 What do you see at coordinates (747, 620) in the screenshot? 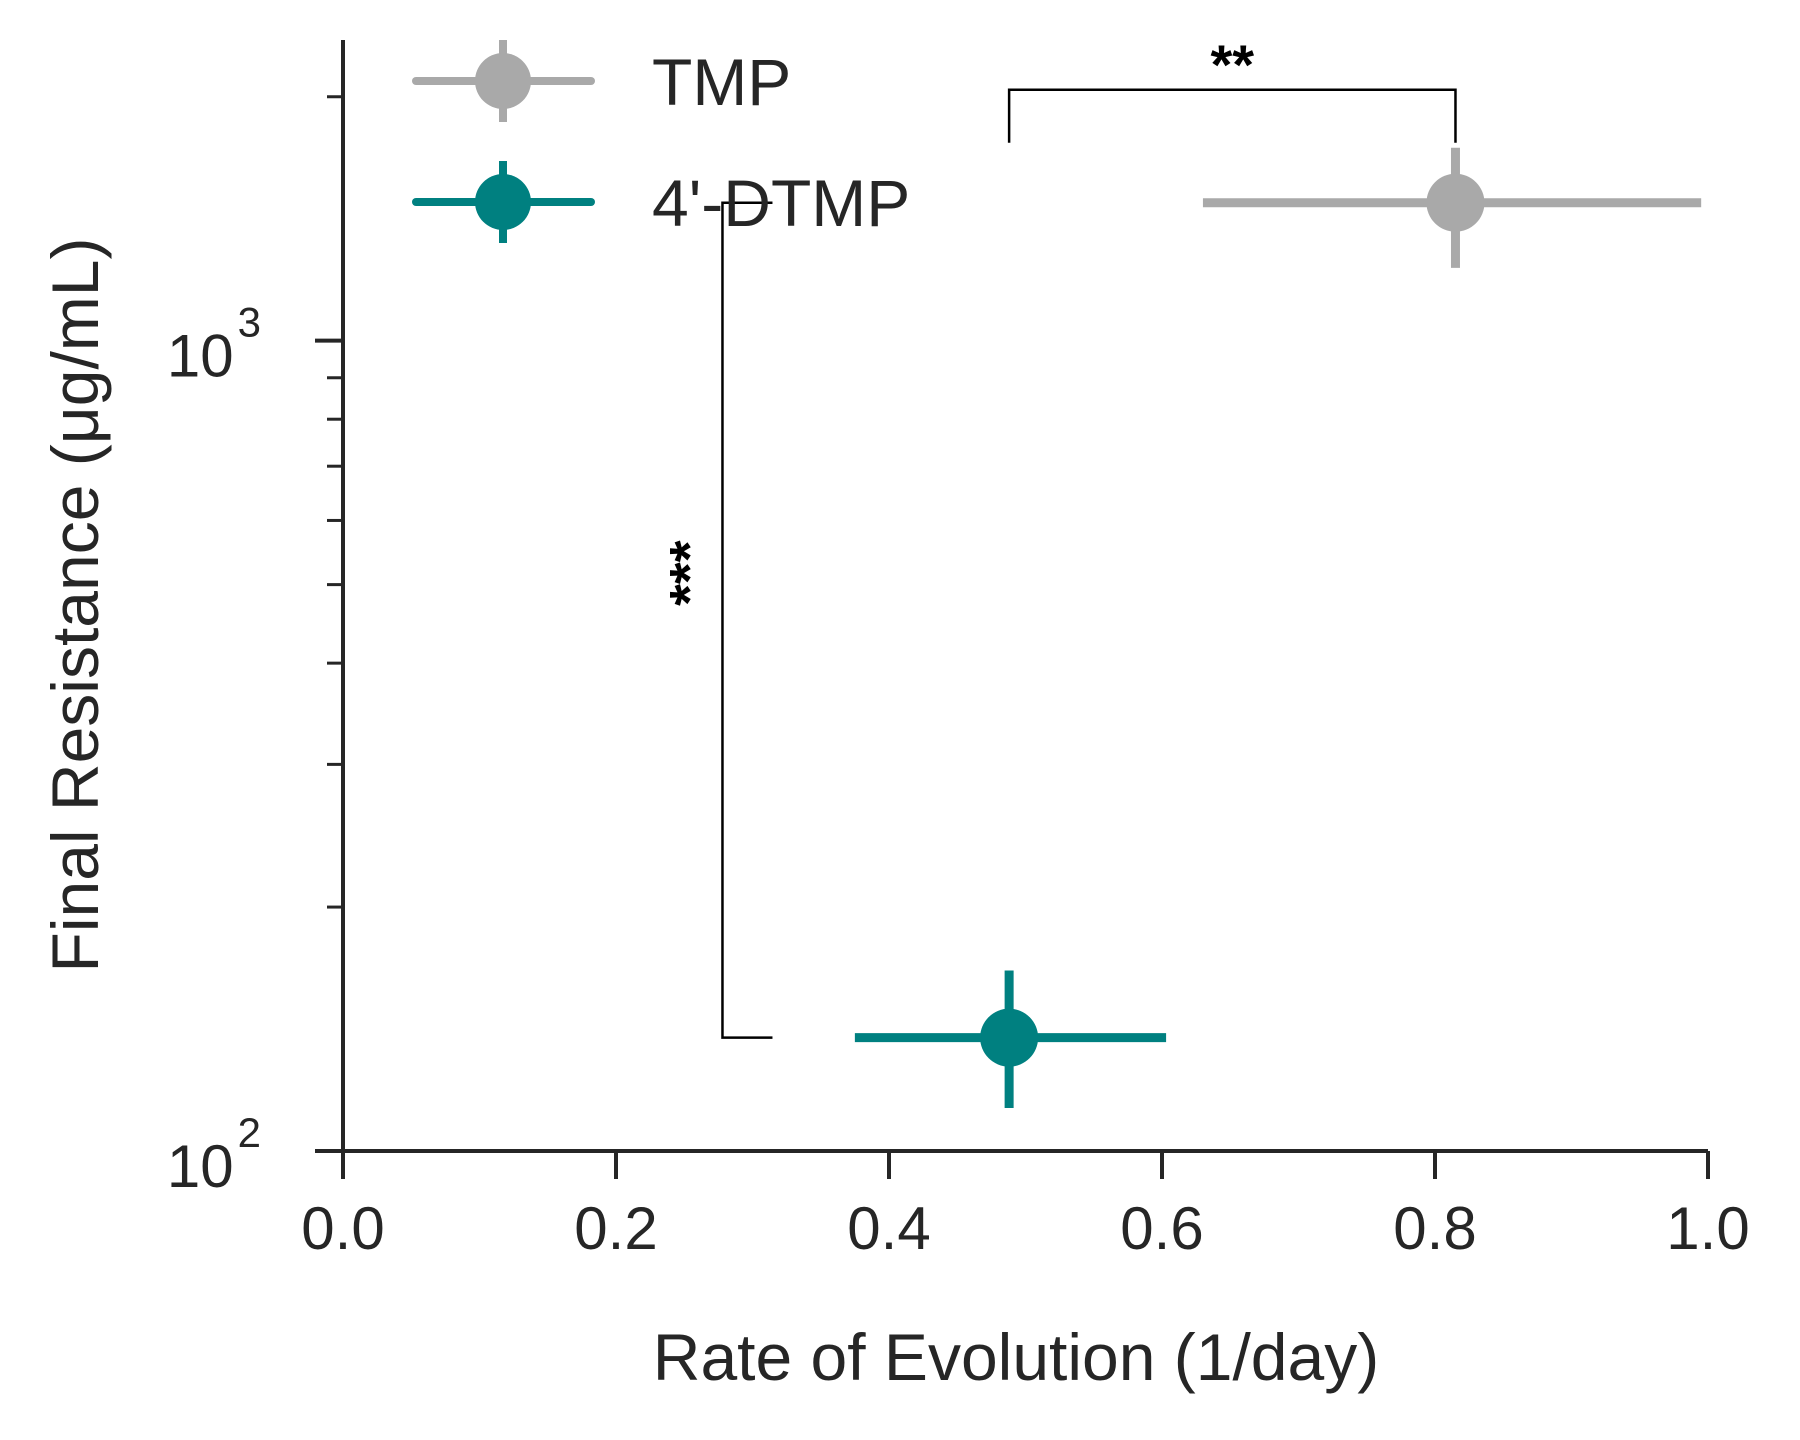
I see `significance-bracket-vertical` at bounding box center [747, 620].